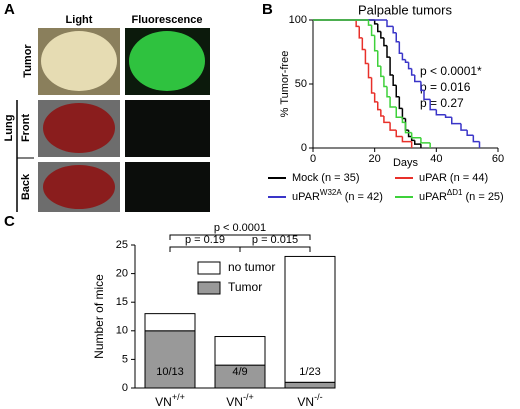 This screenshot has width=520, height=409. I want to click on panel-label: C, so click(9, 221).